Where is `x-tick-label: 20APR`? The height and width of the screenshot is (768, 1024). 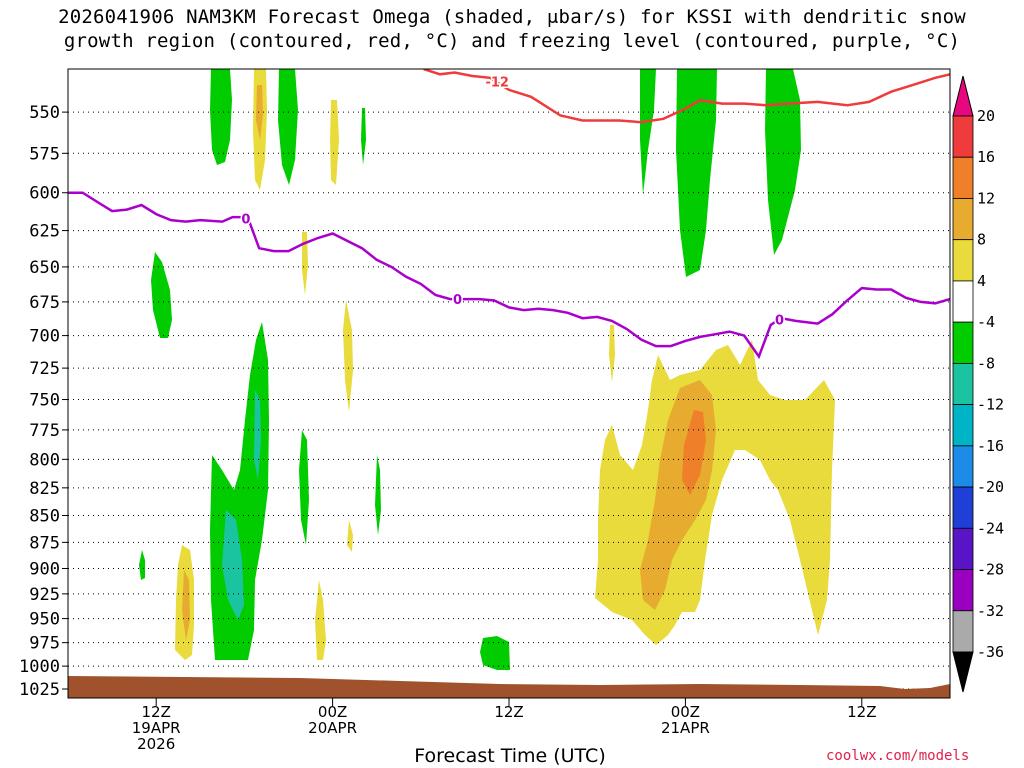
x-tick-label: 20APR is located at coordinates (332, 728).